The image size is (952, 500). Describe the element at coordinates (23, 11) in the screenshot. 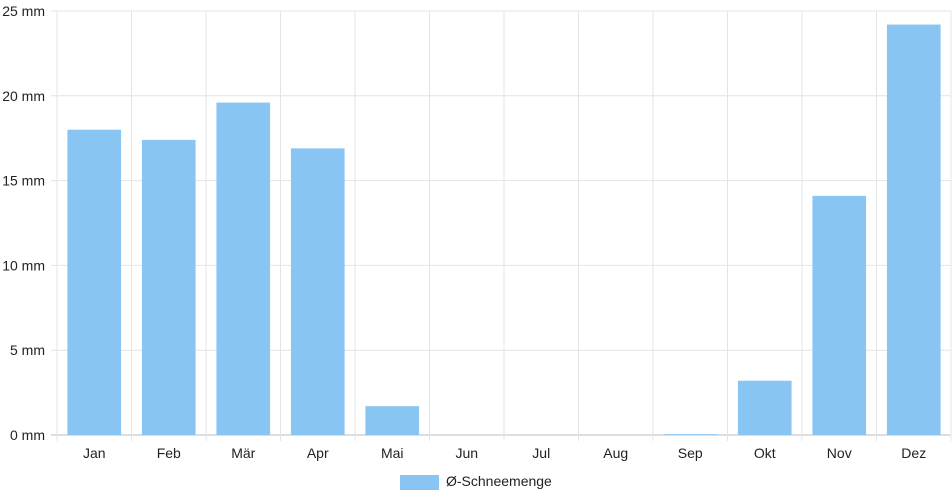

I see `y-tick-label: 25 mm` at that location.